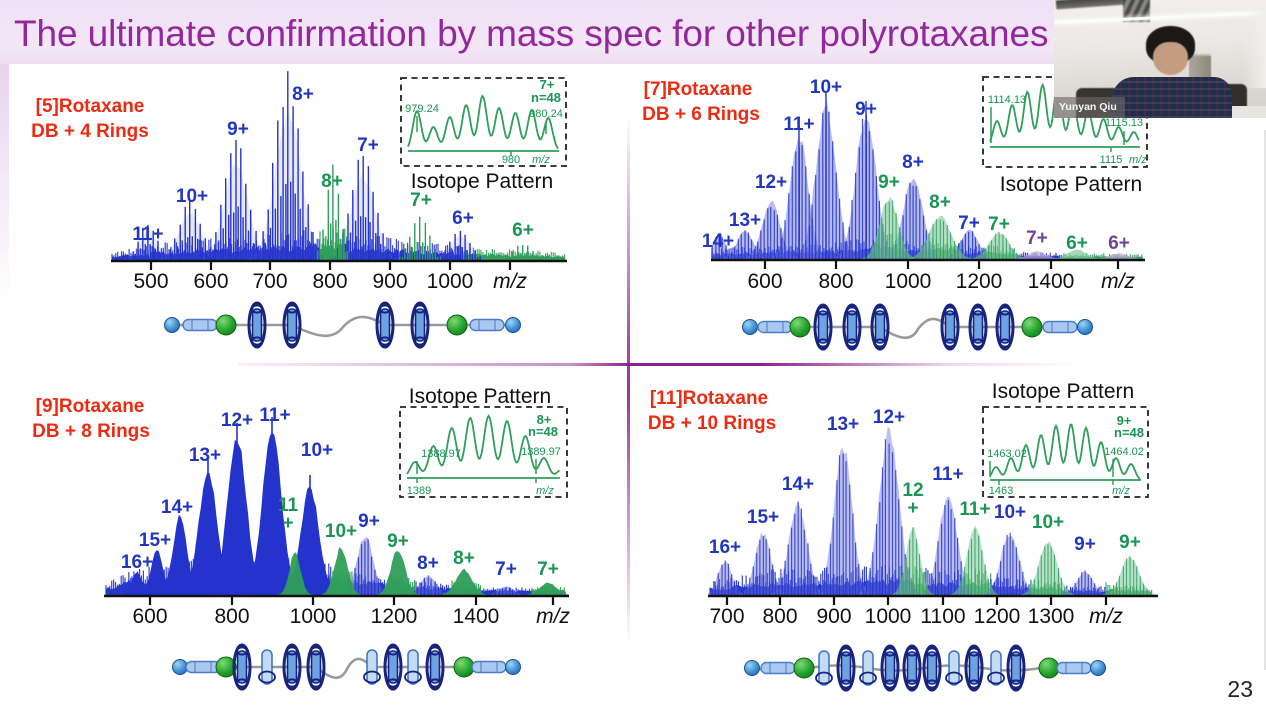  What do you see at coordinates (155, 540) in the screenshot?
I see `svg-text: 15+` at bounding box center [155, 540].